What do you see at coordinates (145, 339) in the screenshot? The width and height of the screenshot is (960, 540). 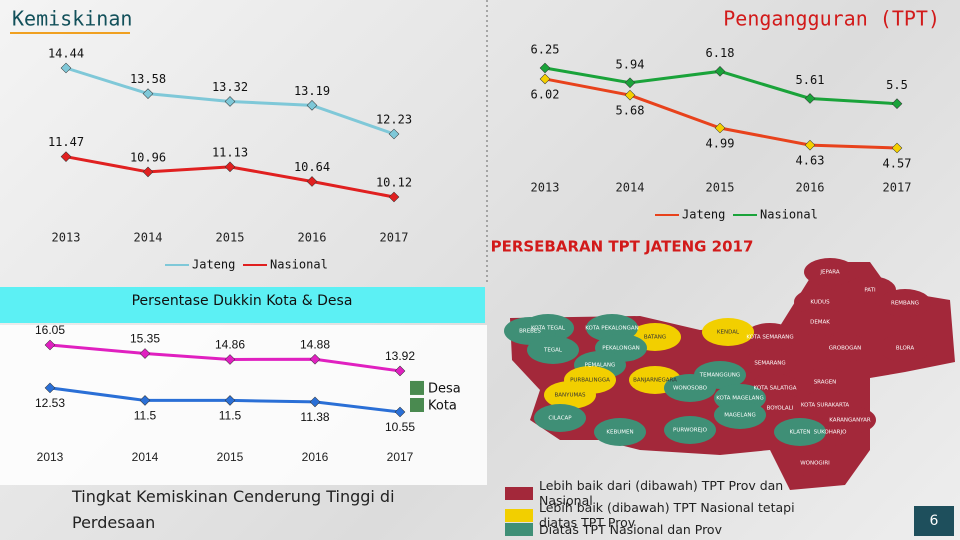 I see `data-label: 15.35` at bounding box center [145, 339].